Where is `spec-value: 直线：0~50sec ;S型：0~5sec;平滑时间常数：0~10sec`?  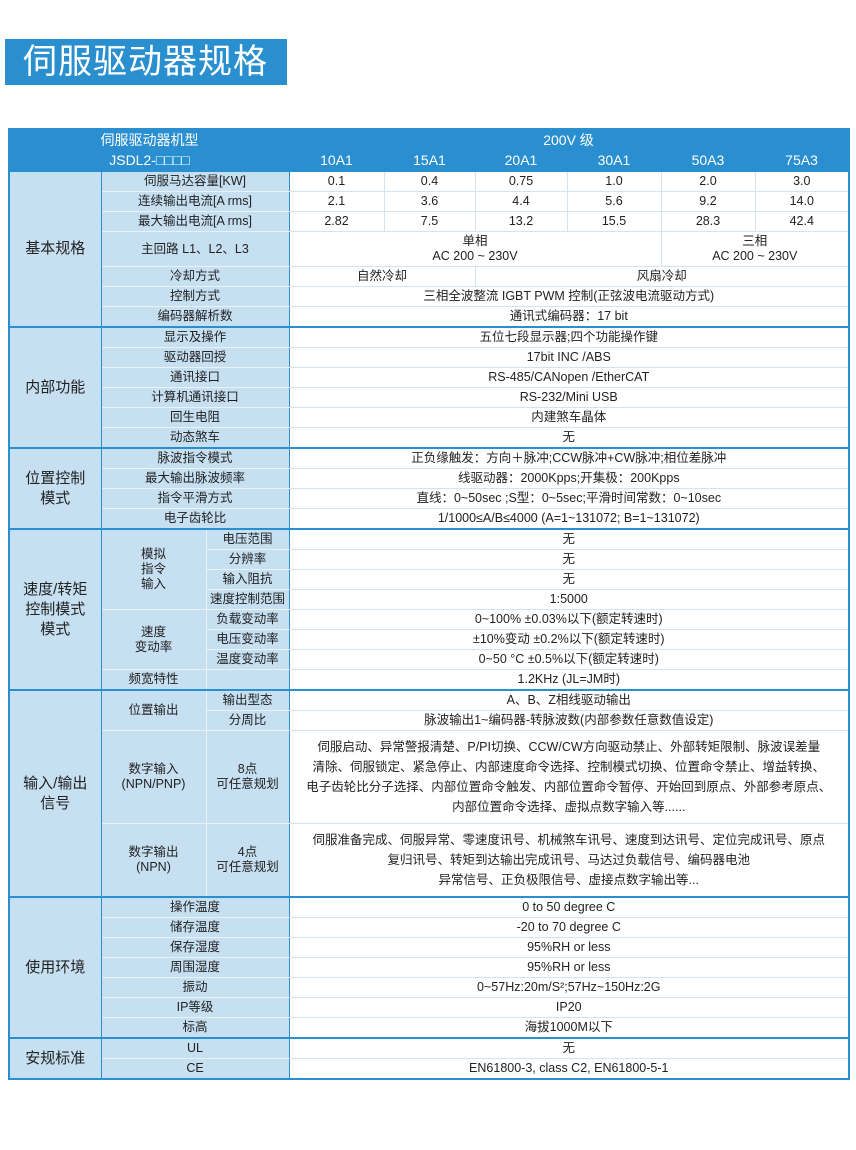
spec-value: 直线：0~50sec ;S型：0~5sec;平滑时间常数：0~10sec is located at coordinates (569, 498).